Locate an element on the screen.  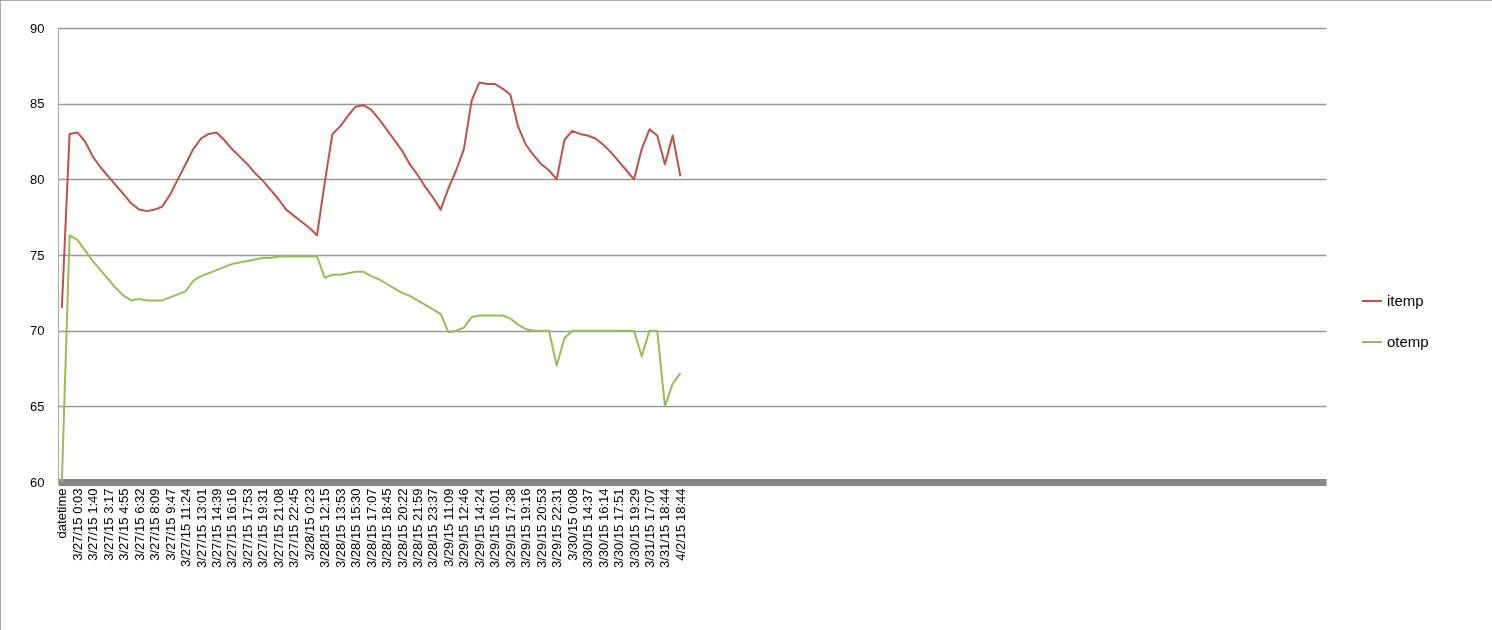
x-tick-label: 3/28/15 13:53 is located at coordinates (340, 528).